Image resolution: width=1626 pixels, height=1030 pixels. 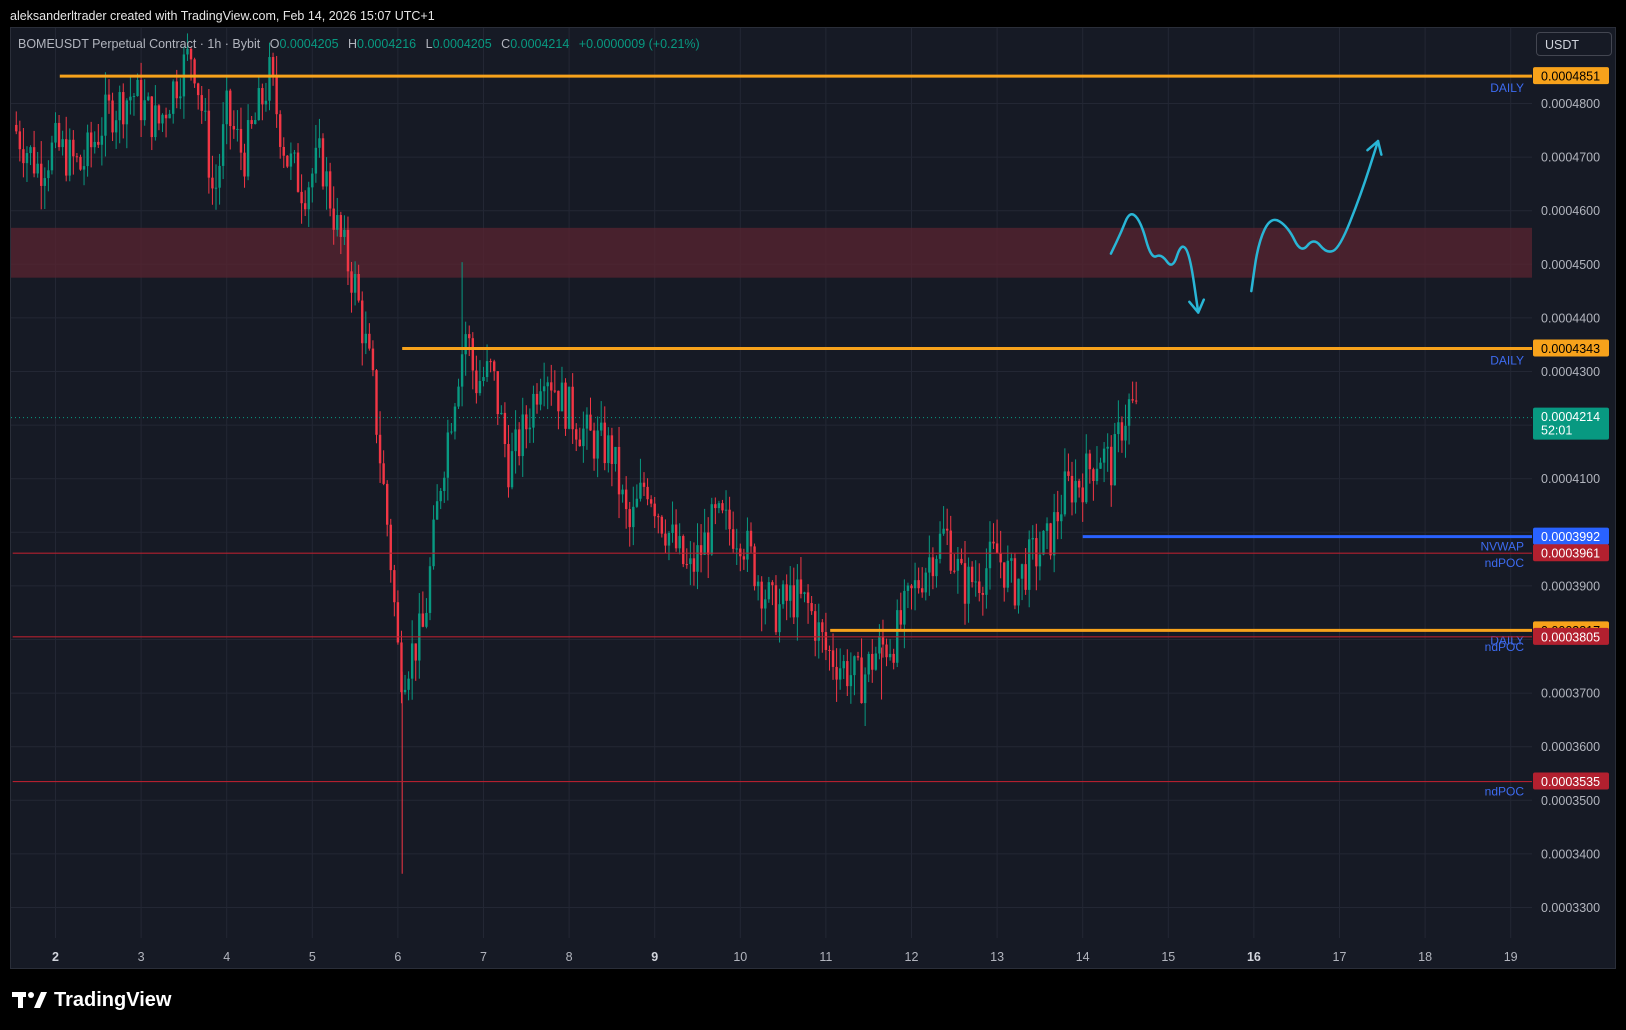 I want to click on change-value: +0.0000009 (+0.21%), so click(x=639, y=44).